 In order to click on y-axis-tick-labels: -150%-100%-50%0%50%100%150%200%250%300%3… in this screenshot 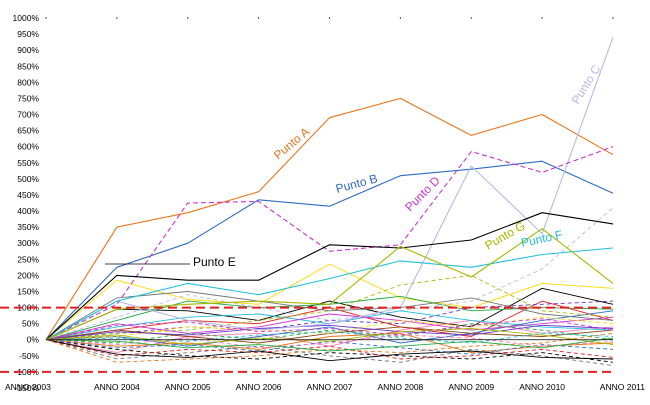, I will do `click(26, 203)`.